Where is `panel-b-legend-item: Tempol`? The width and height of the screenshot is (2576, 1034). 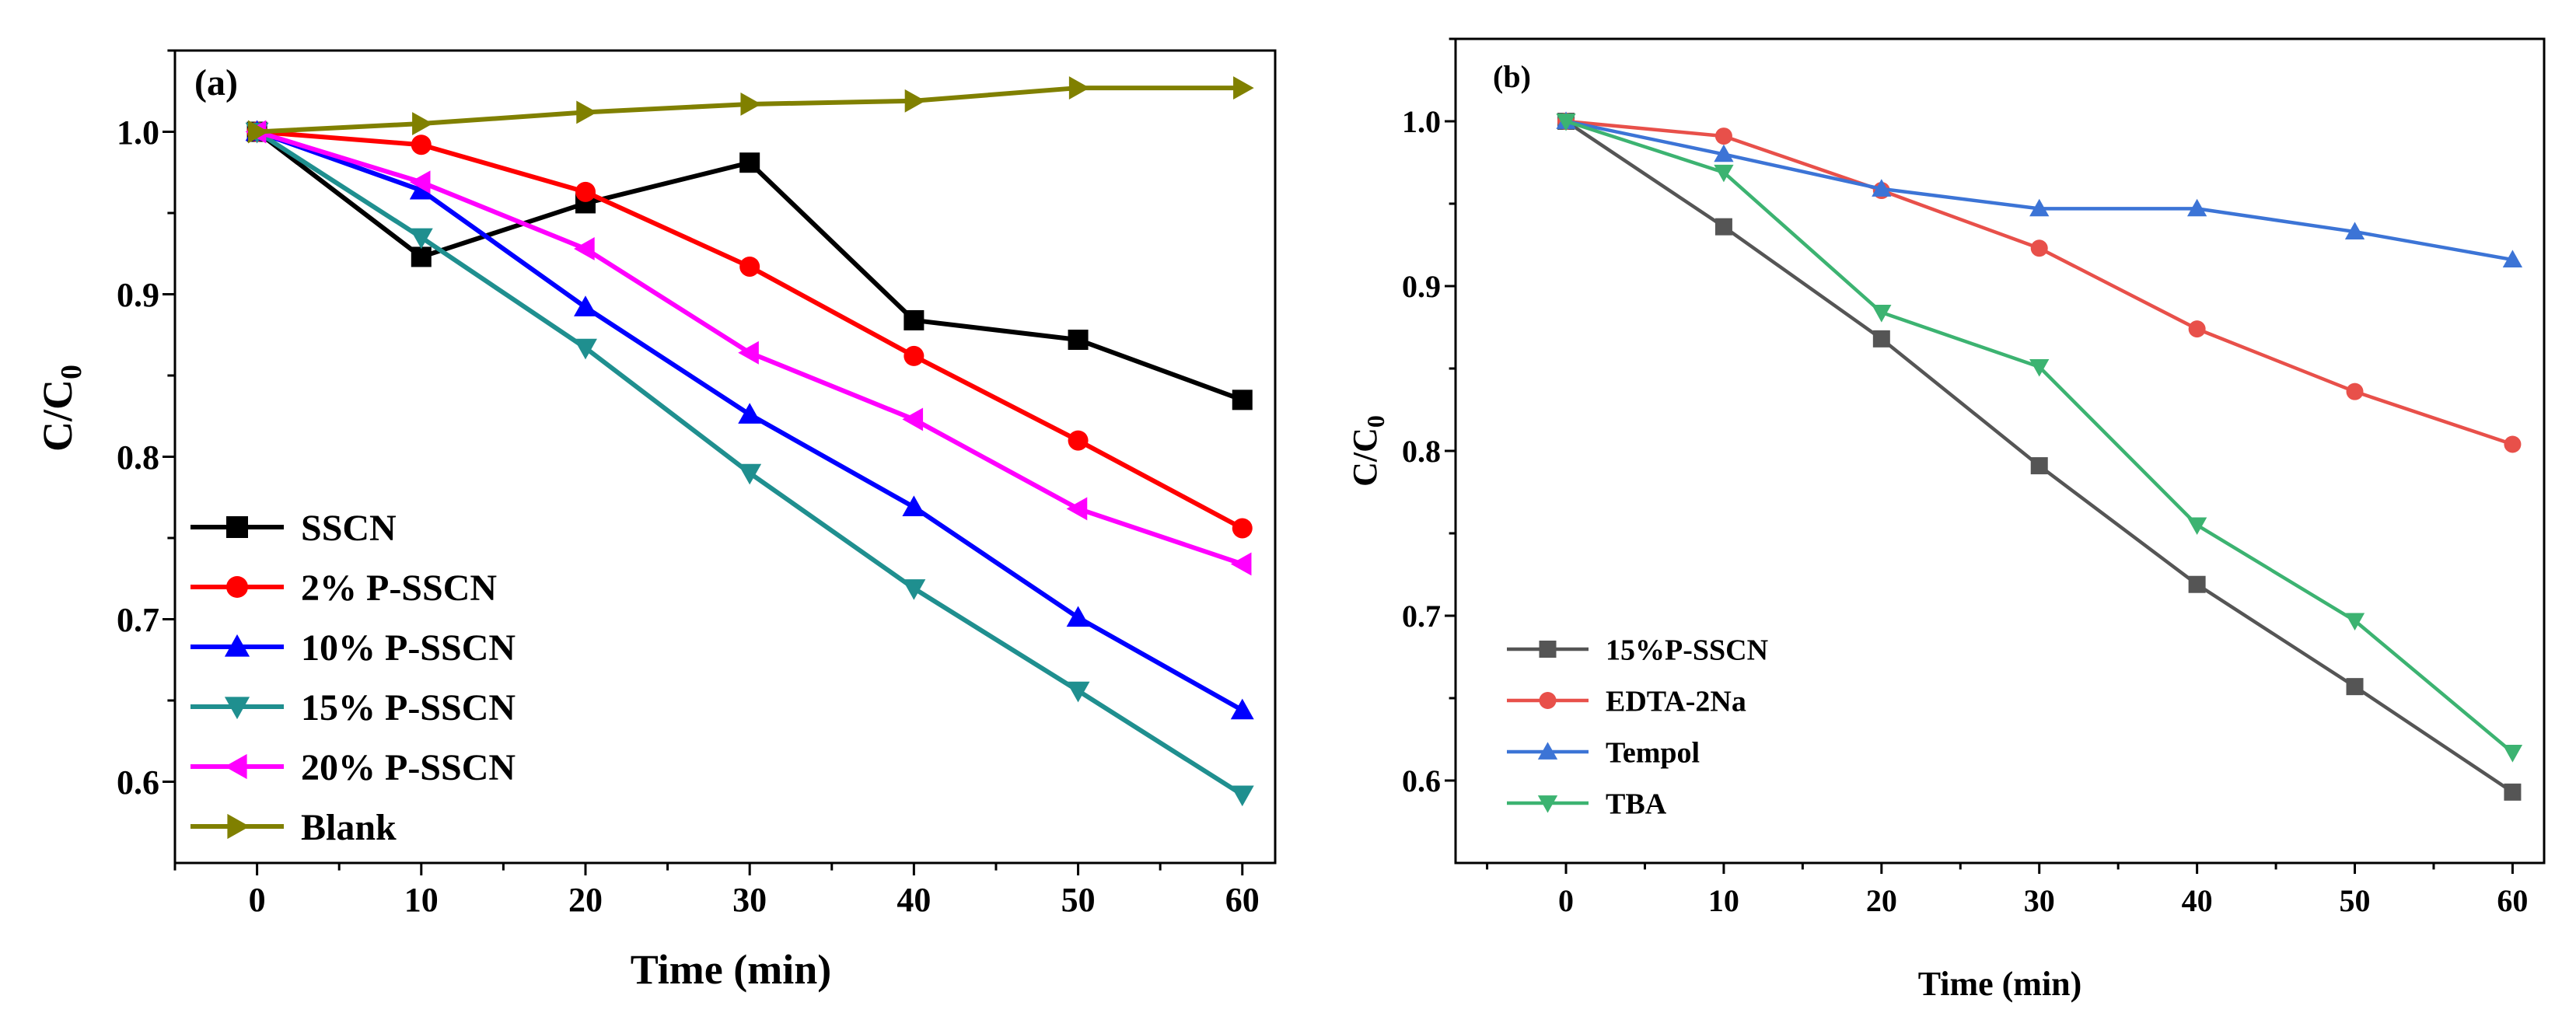
panel-b-legend-item: Tempol is located at coordinates (1603, 752).